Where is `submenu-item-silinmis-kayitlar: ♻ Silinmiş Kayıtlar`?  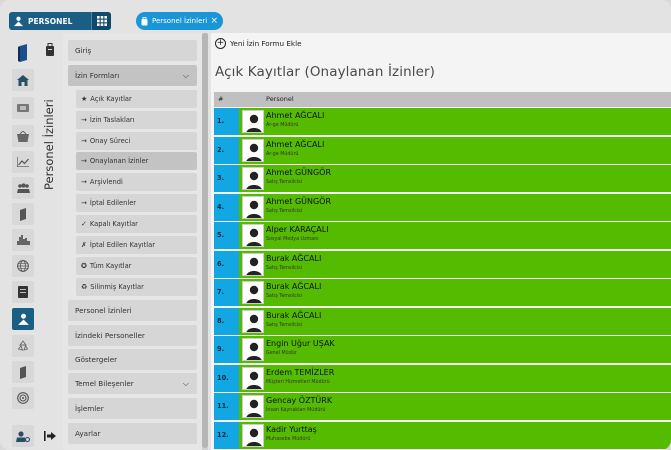 submenu-item-silinmis-kayitlar: ♻ Silinmiş Kayıtlar is located at coordinates (136, 287).